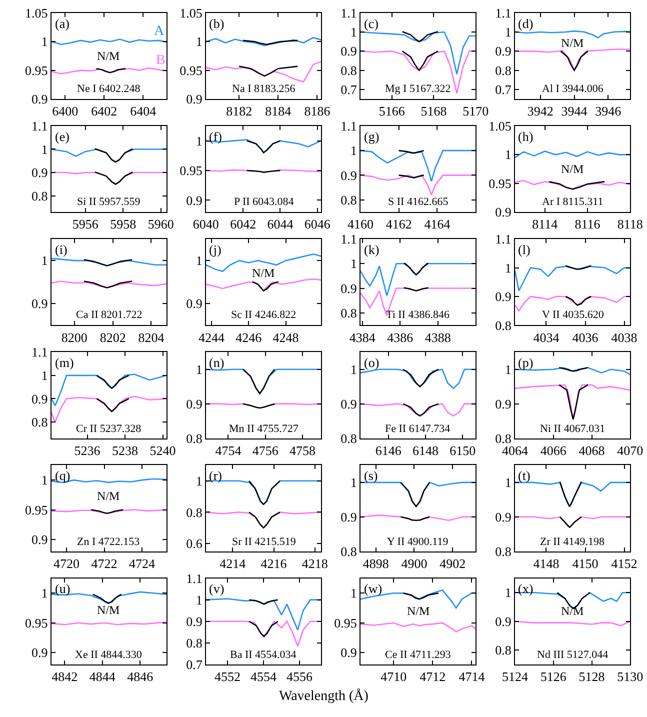 The height and width of the screenshot is (717, 647). Describe the element at coordinates (526, 23) in the screenshot. I see `annotation: (d)` at that location.